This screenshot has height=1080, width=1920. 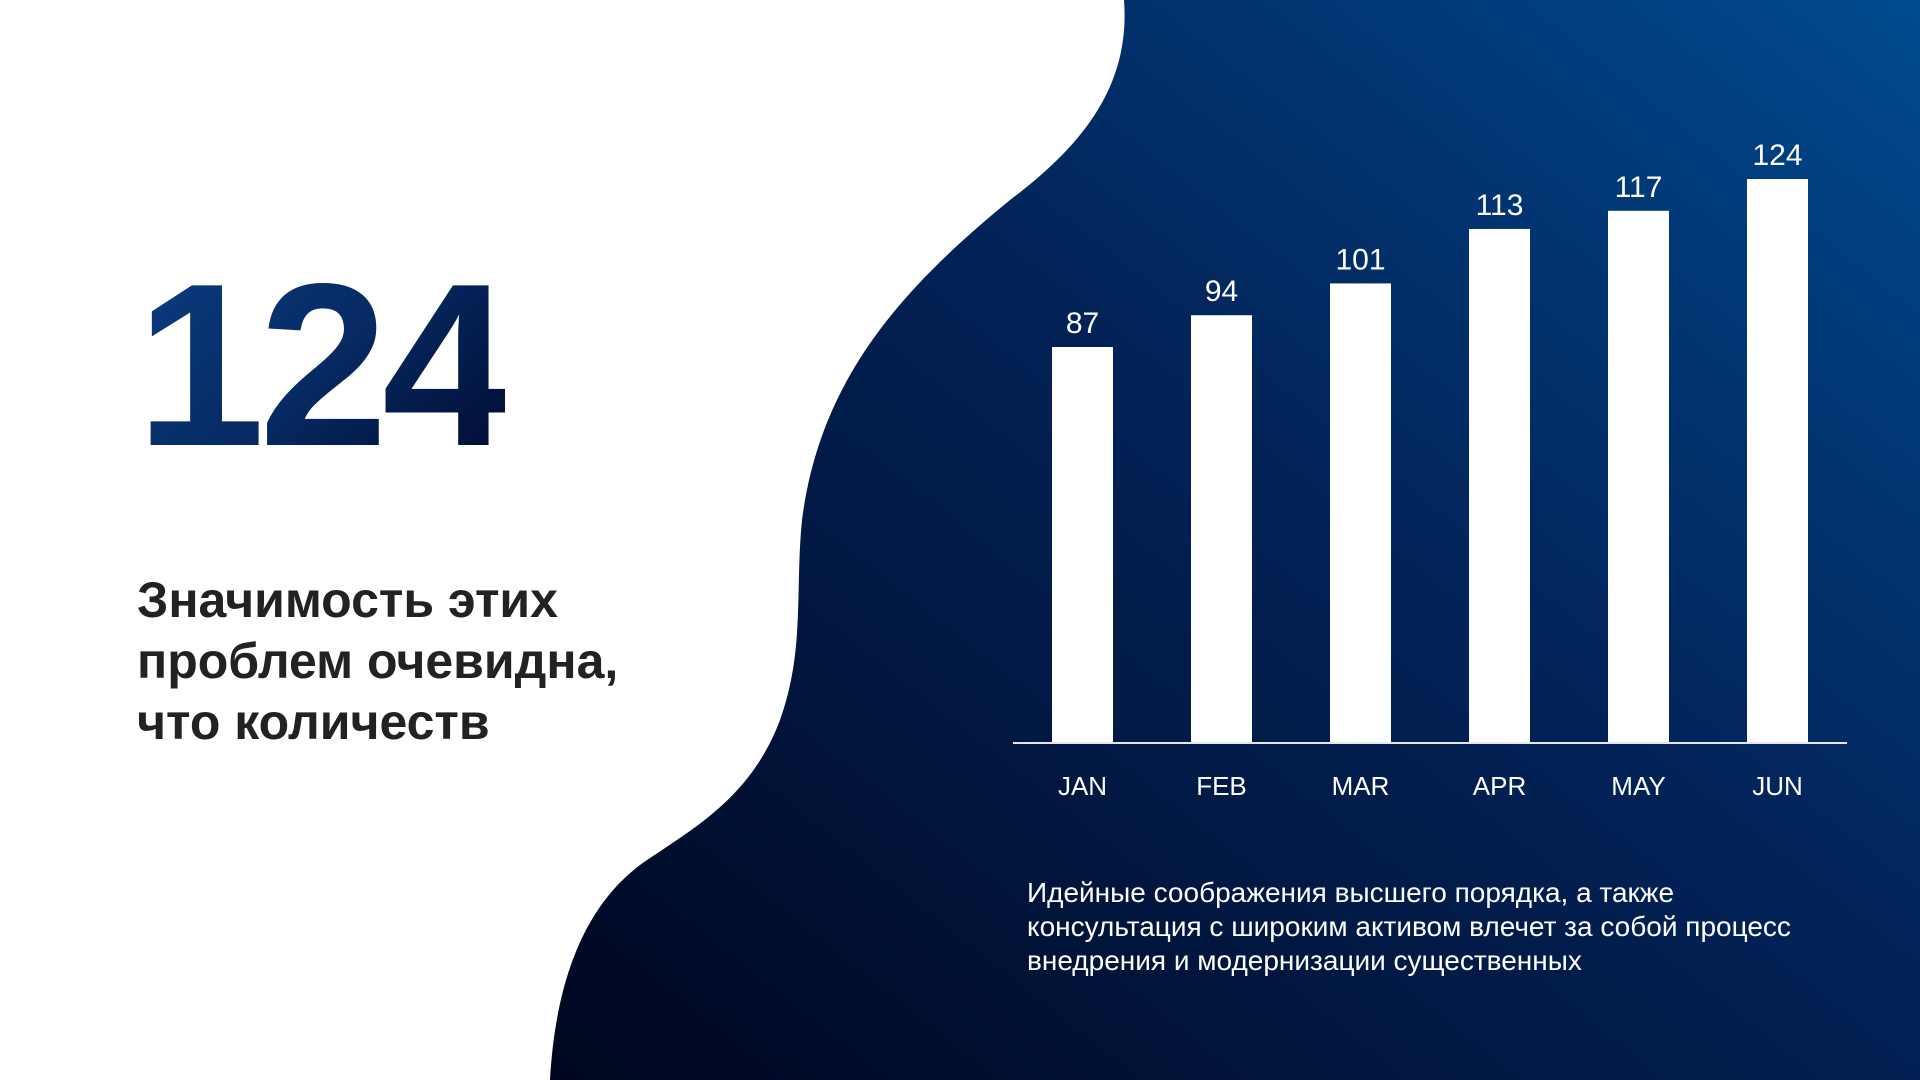 What do you see at coordinates (1499, 485) in the screenshot?
I see `bar-apr` at bounding box center [1499, 485].